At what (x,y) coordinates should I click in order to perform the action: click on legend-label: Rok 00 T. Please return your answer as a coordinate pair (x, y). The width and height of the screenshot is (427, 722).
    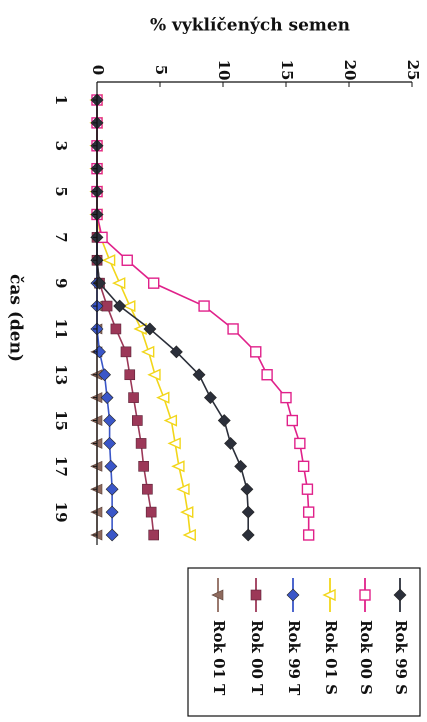
    Looking at the image, I should click on (257, 658).